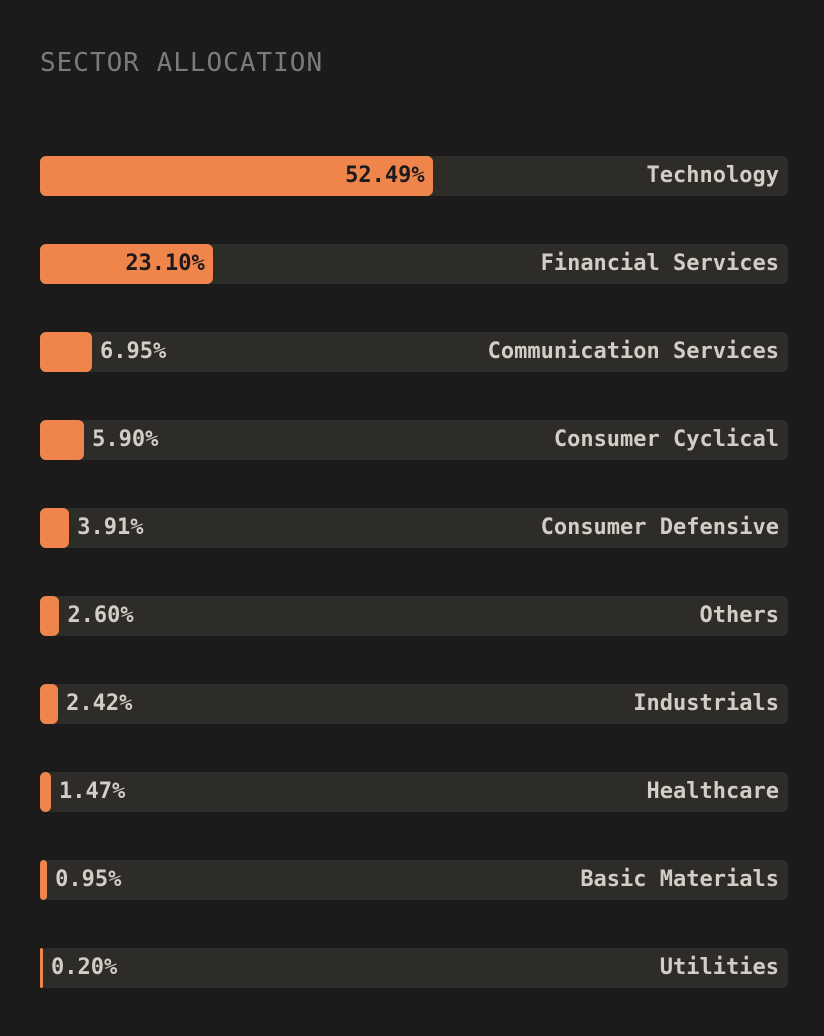  I want to click on category-label: Utilities, so click(719, 967).